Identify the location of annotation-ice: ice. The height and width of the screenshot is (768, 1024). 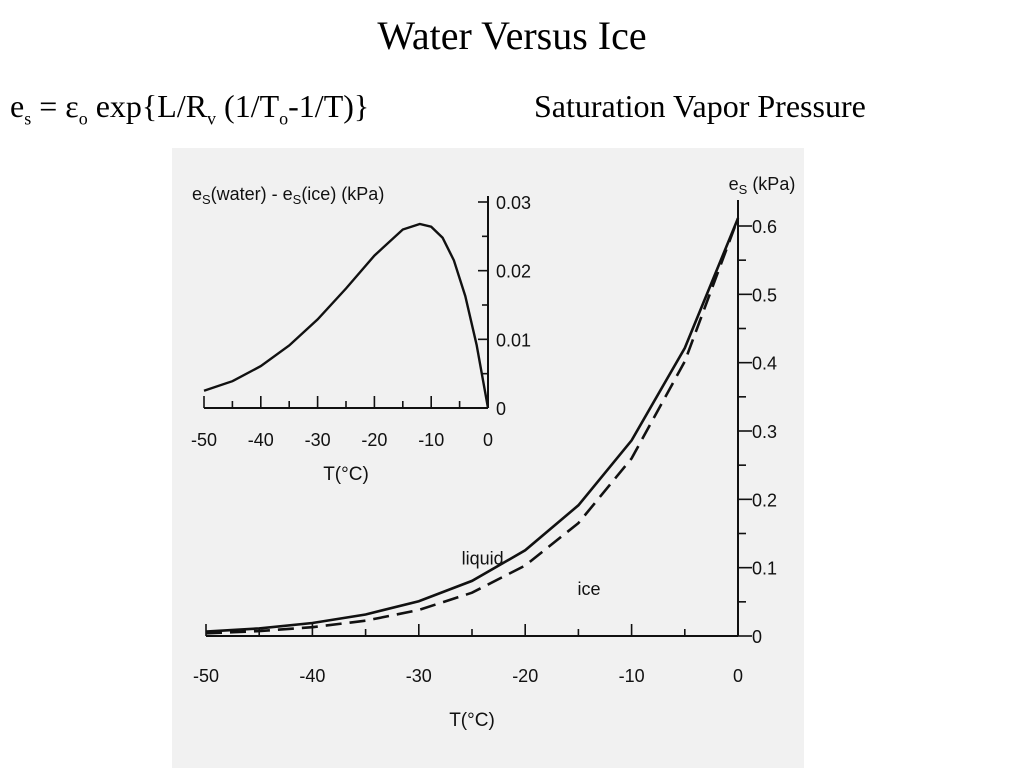
(589, 589).